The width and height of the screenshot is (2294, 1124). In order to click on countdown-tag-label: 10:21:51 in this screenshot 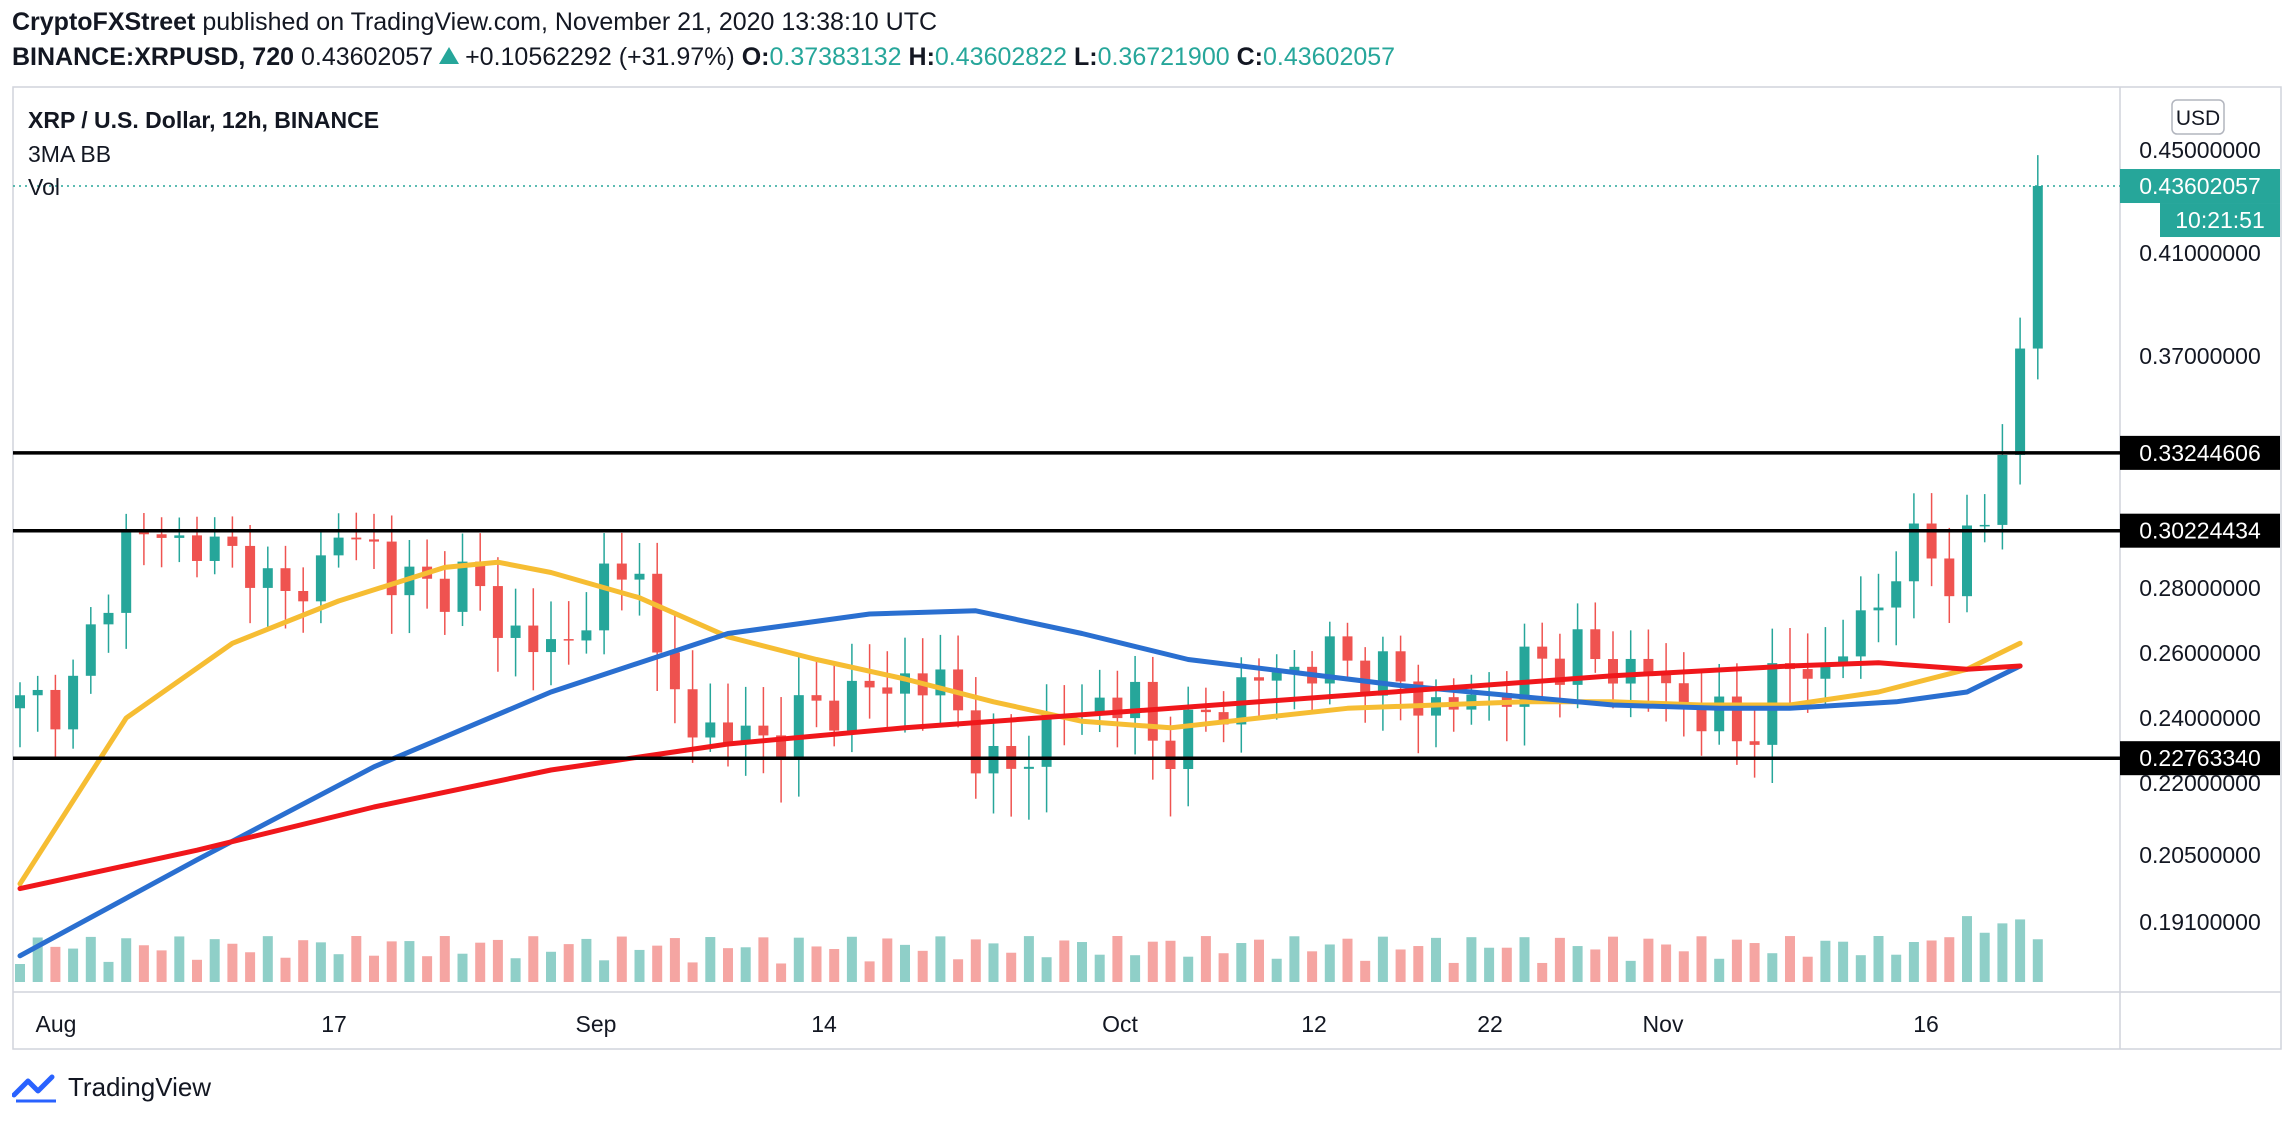, I will do `click(2220, 220)`.